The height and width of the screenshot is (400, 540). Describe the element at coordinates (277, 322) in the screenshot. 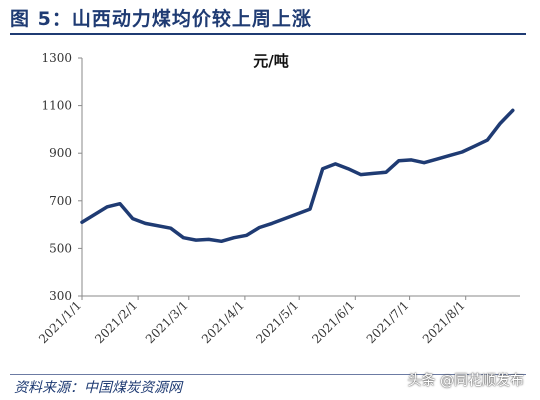

I see `x-tick-label: 2021/5/1` at that location.